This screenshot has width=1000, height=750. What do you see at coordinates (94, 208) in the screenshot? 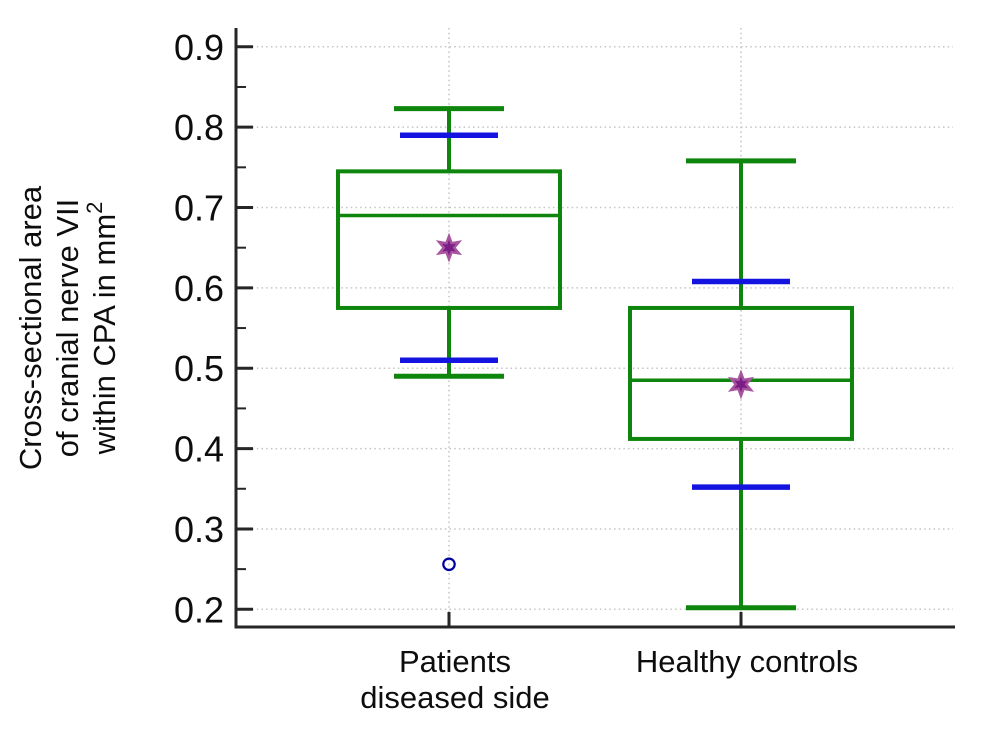
I see `superscript-2: 2` at bounding box center [94, 208].